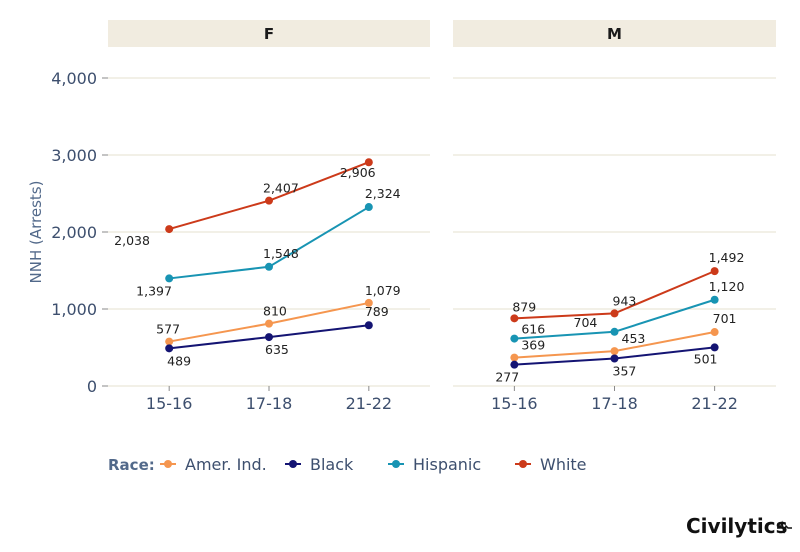  Describe the element at coordinates (377, 311) in the screenshot. I see `data-label-black-F-2: 789` at that location.